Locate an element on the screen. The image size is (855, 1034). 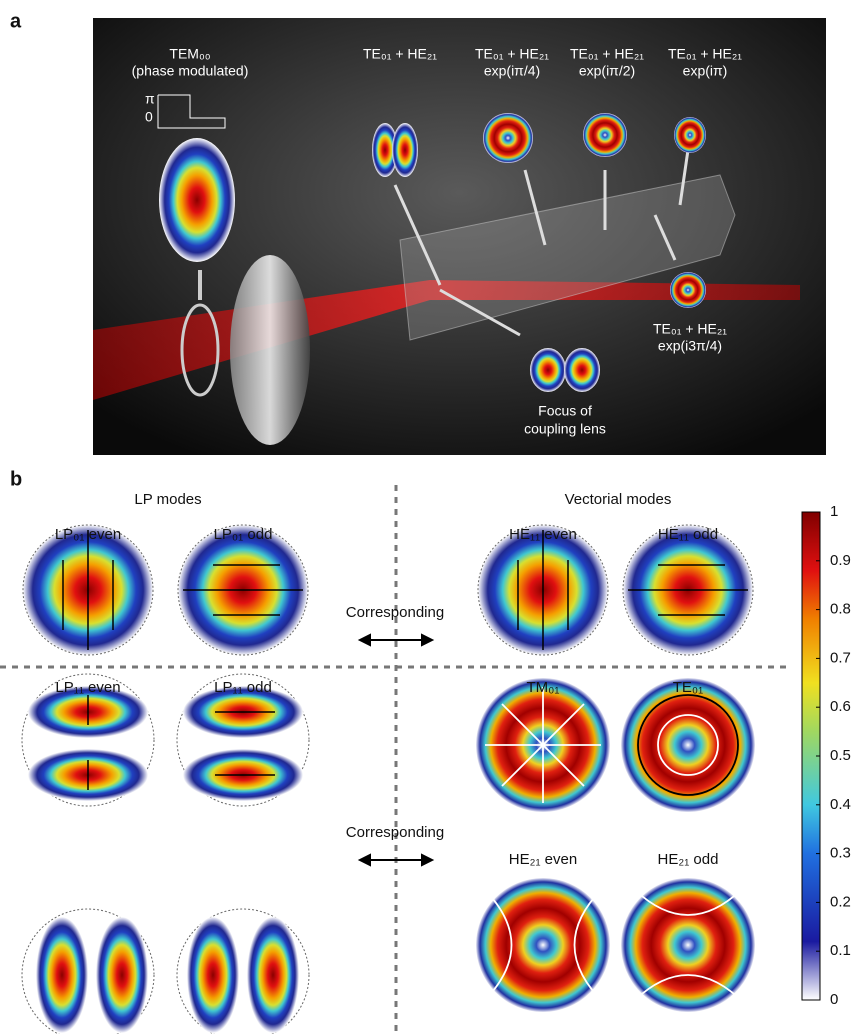
mode-label: LP₀₁ odd is located at coordinates (243, 534).